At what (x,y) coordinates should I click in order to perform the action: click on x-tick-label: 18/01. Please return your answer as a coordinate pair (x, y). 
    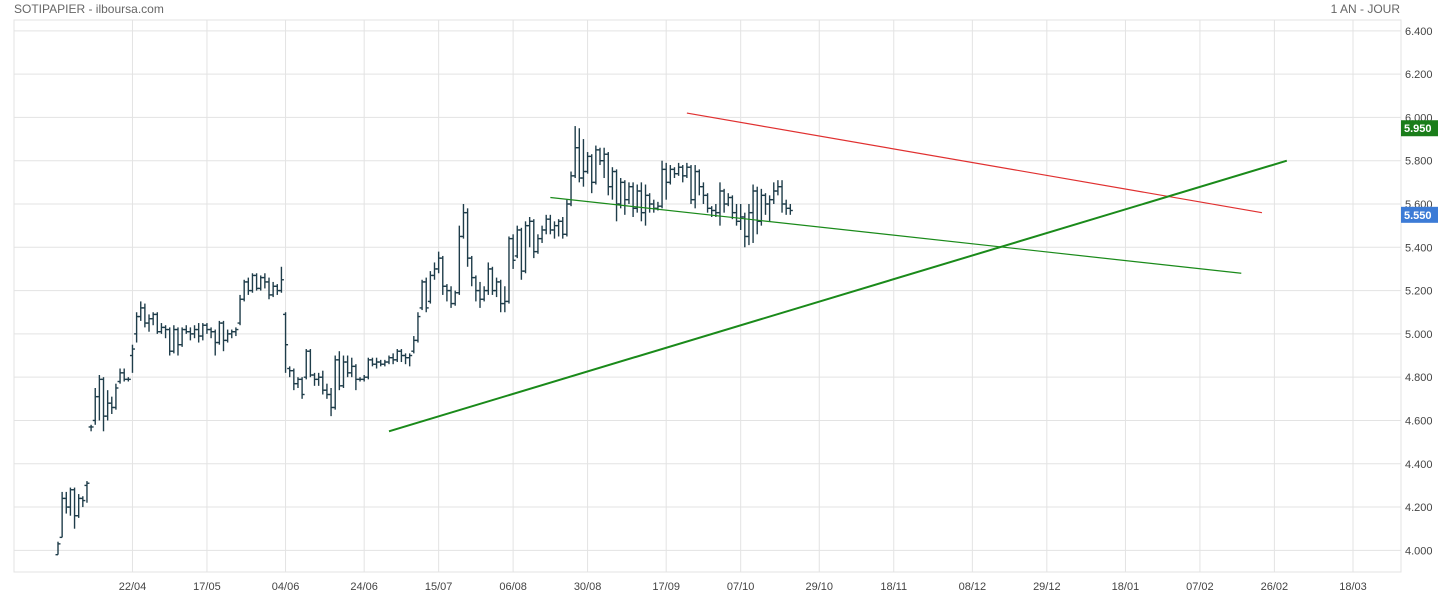
    Looking at the image, I should click on (1126, 587).